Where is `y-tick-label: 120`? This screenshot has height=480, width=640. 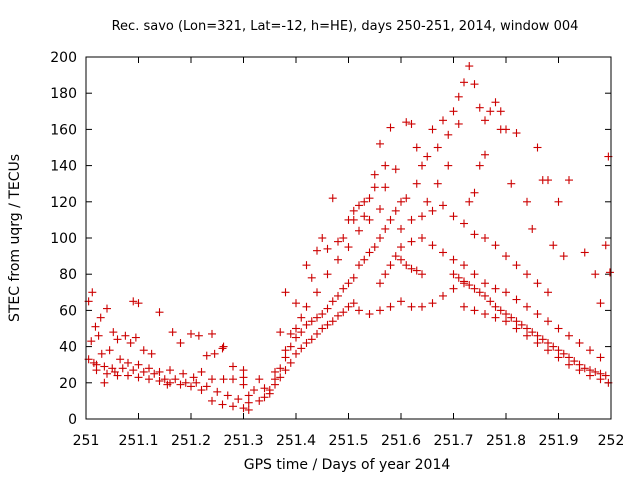 y-tick-label: 120 is located at coordinates (63, 203).